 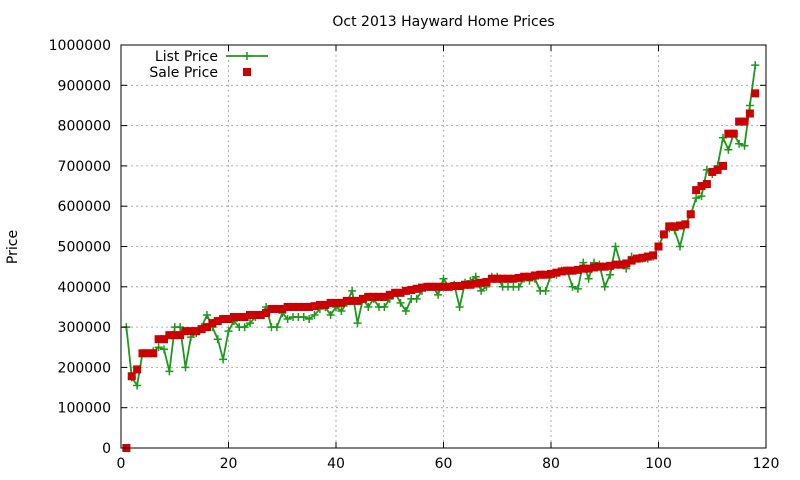 I want to click on y-tick-label: 100000, so click(x=84, y=409).